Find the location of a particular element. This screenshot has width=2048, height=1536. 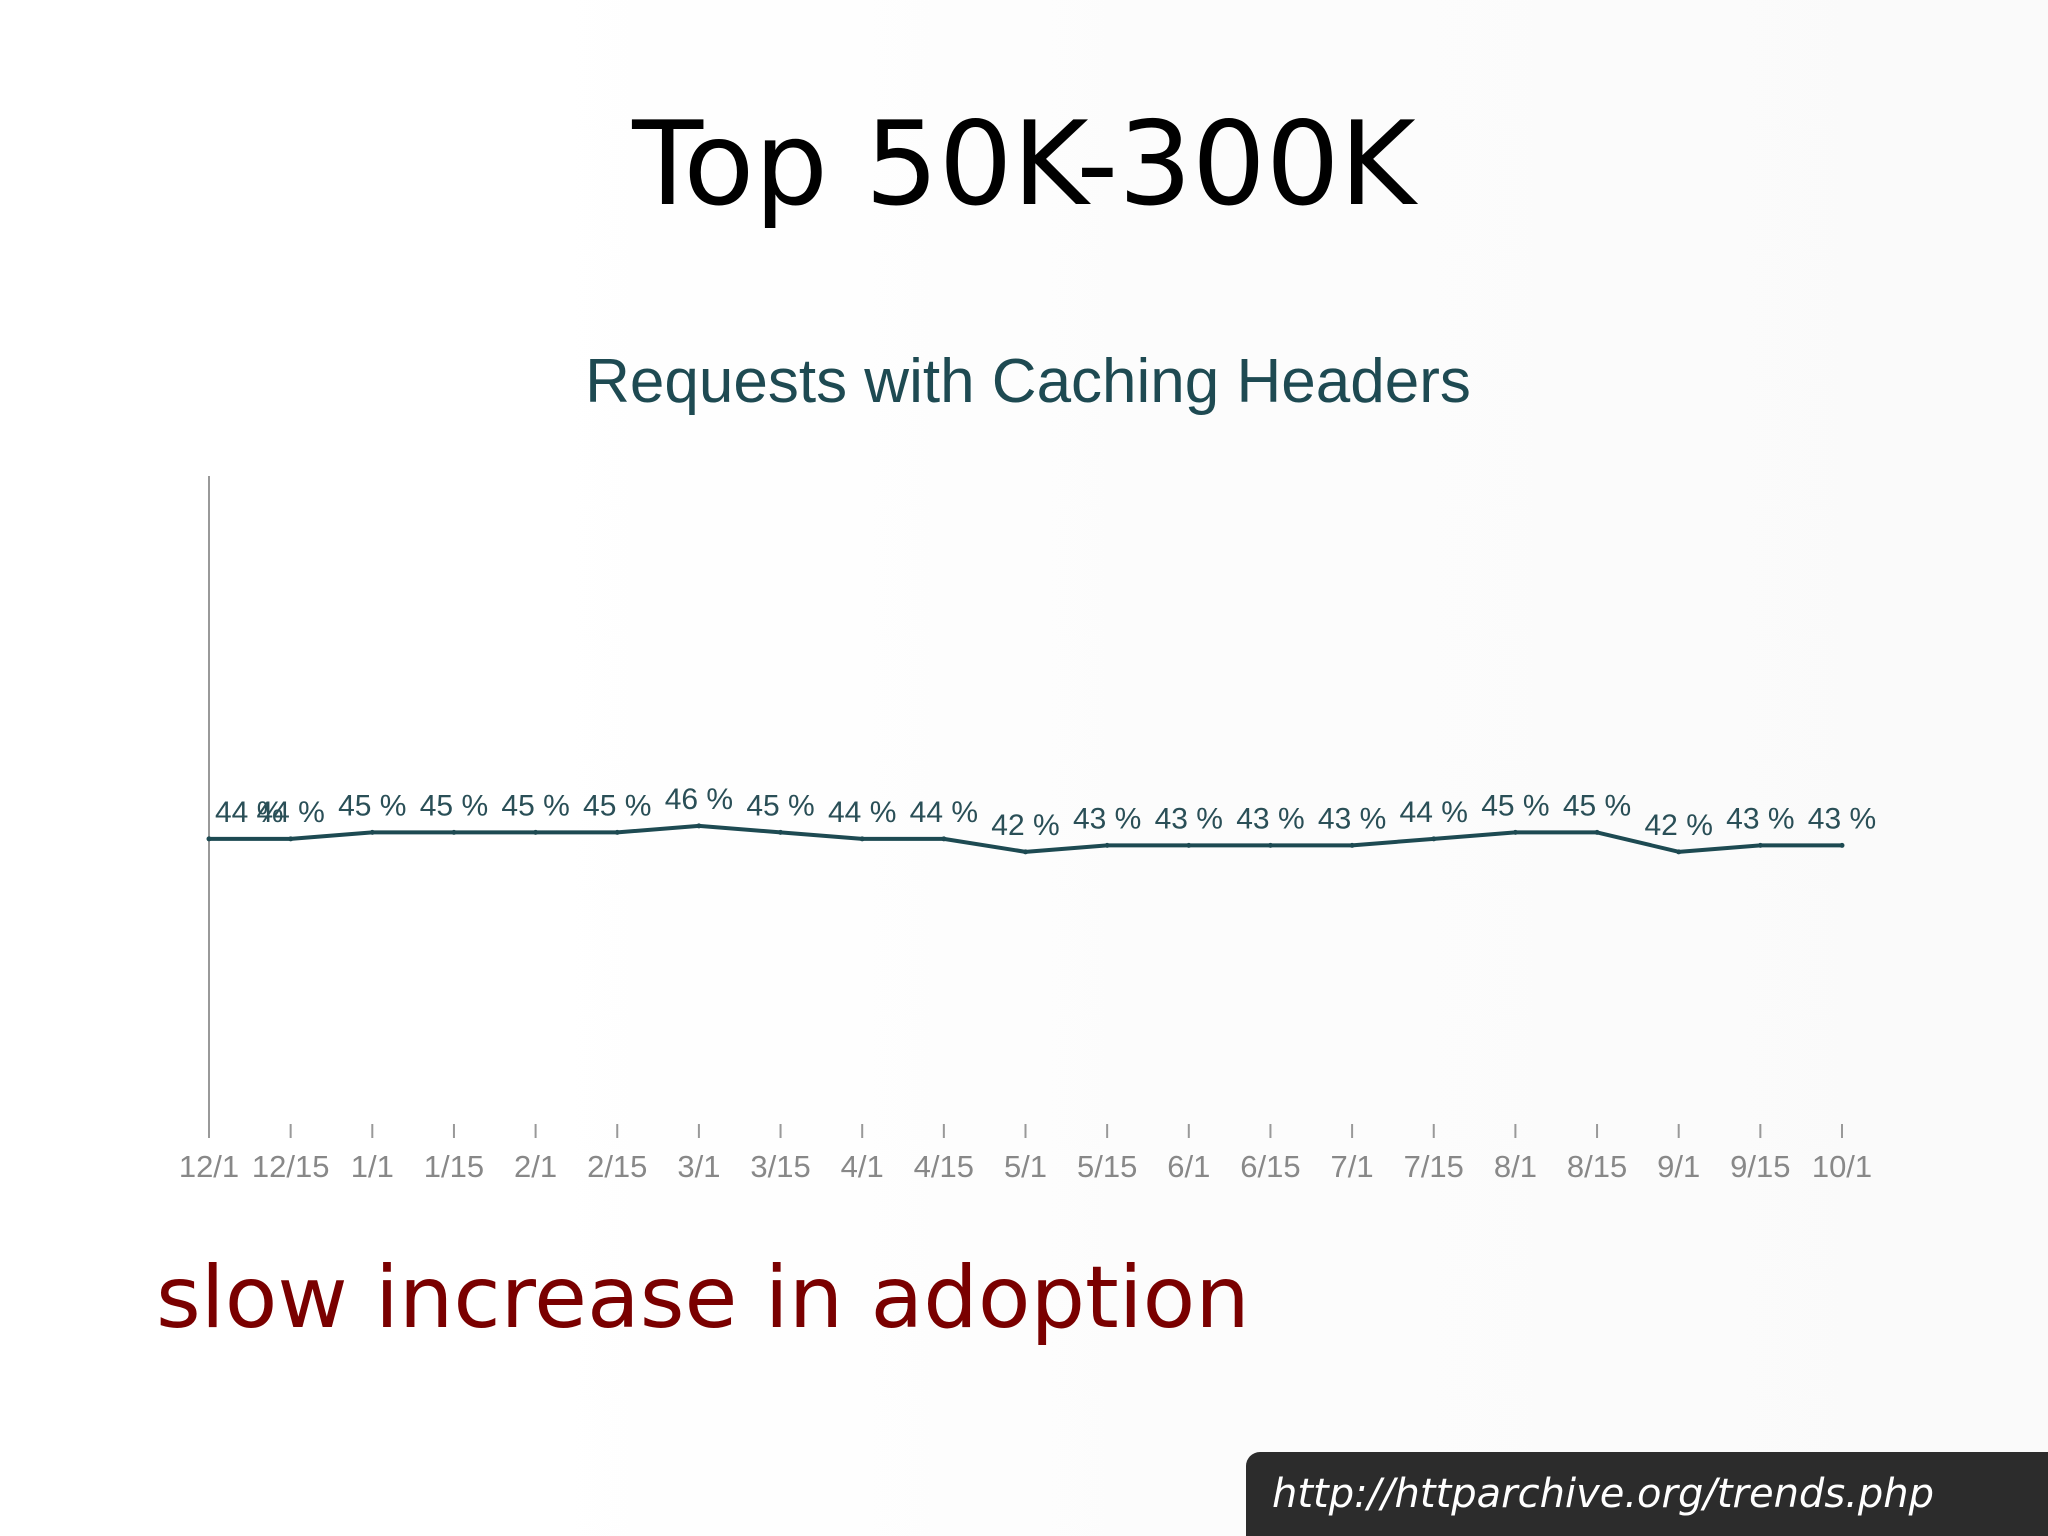

x-tick-label-19: 9/15 is located at coordinates (1760, 1166).